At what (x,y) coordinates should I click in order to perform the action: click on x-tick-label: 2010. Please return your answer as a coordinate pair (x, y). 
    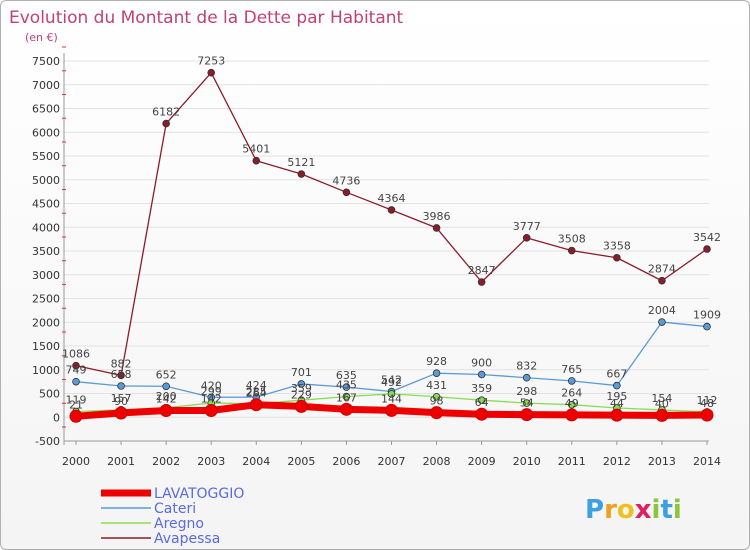
    Looking at the image, I should click on (527, 461).